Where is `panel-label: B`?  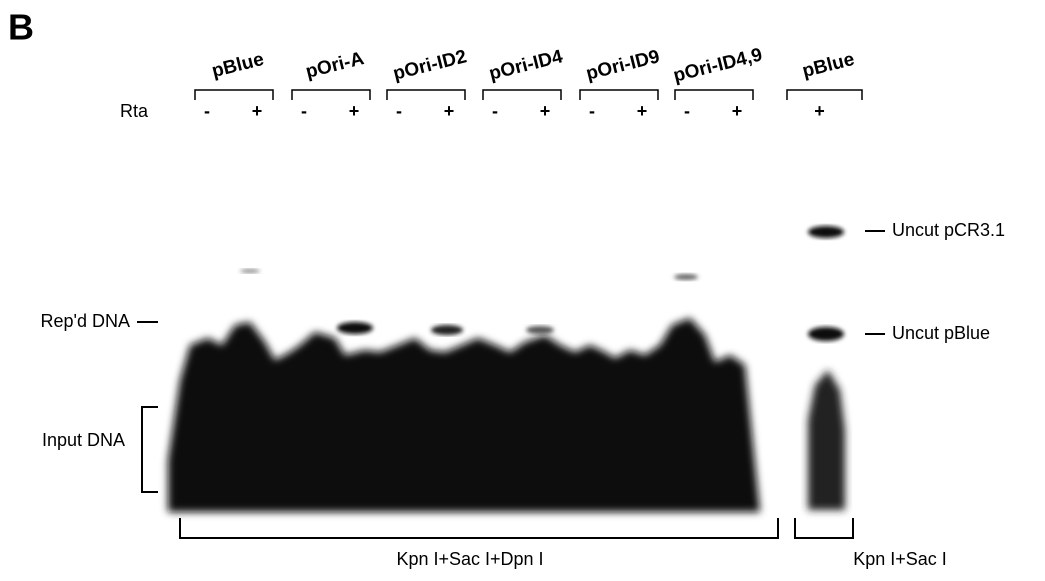
panel-label: B is located at coordinates (21, 27).